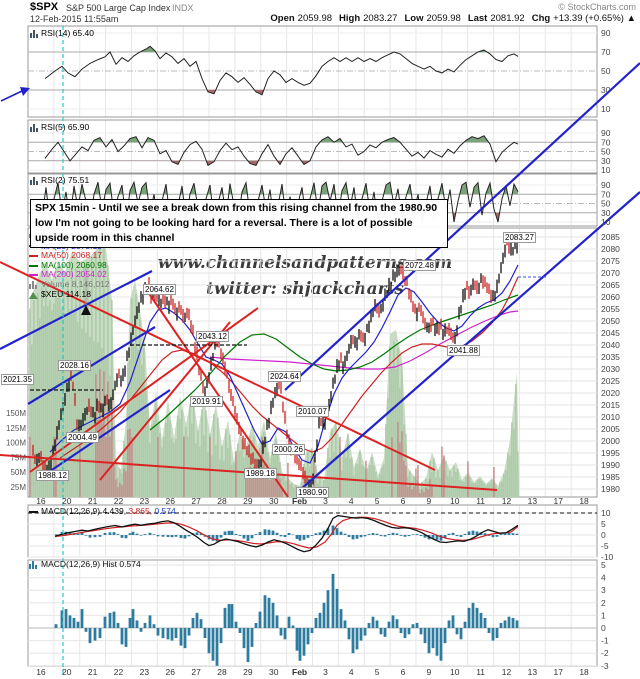  Describe the element at coordinates (610, 417) in the screenshot. I see `svg-text: 2010` at that location.